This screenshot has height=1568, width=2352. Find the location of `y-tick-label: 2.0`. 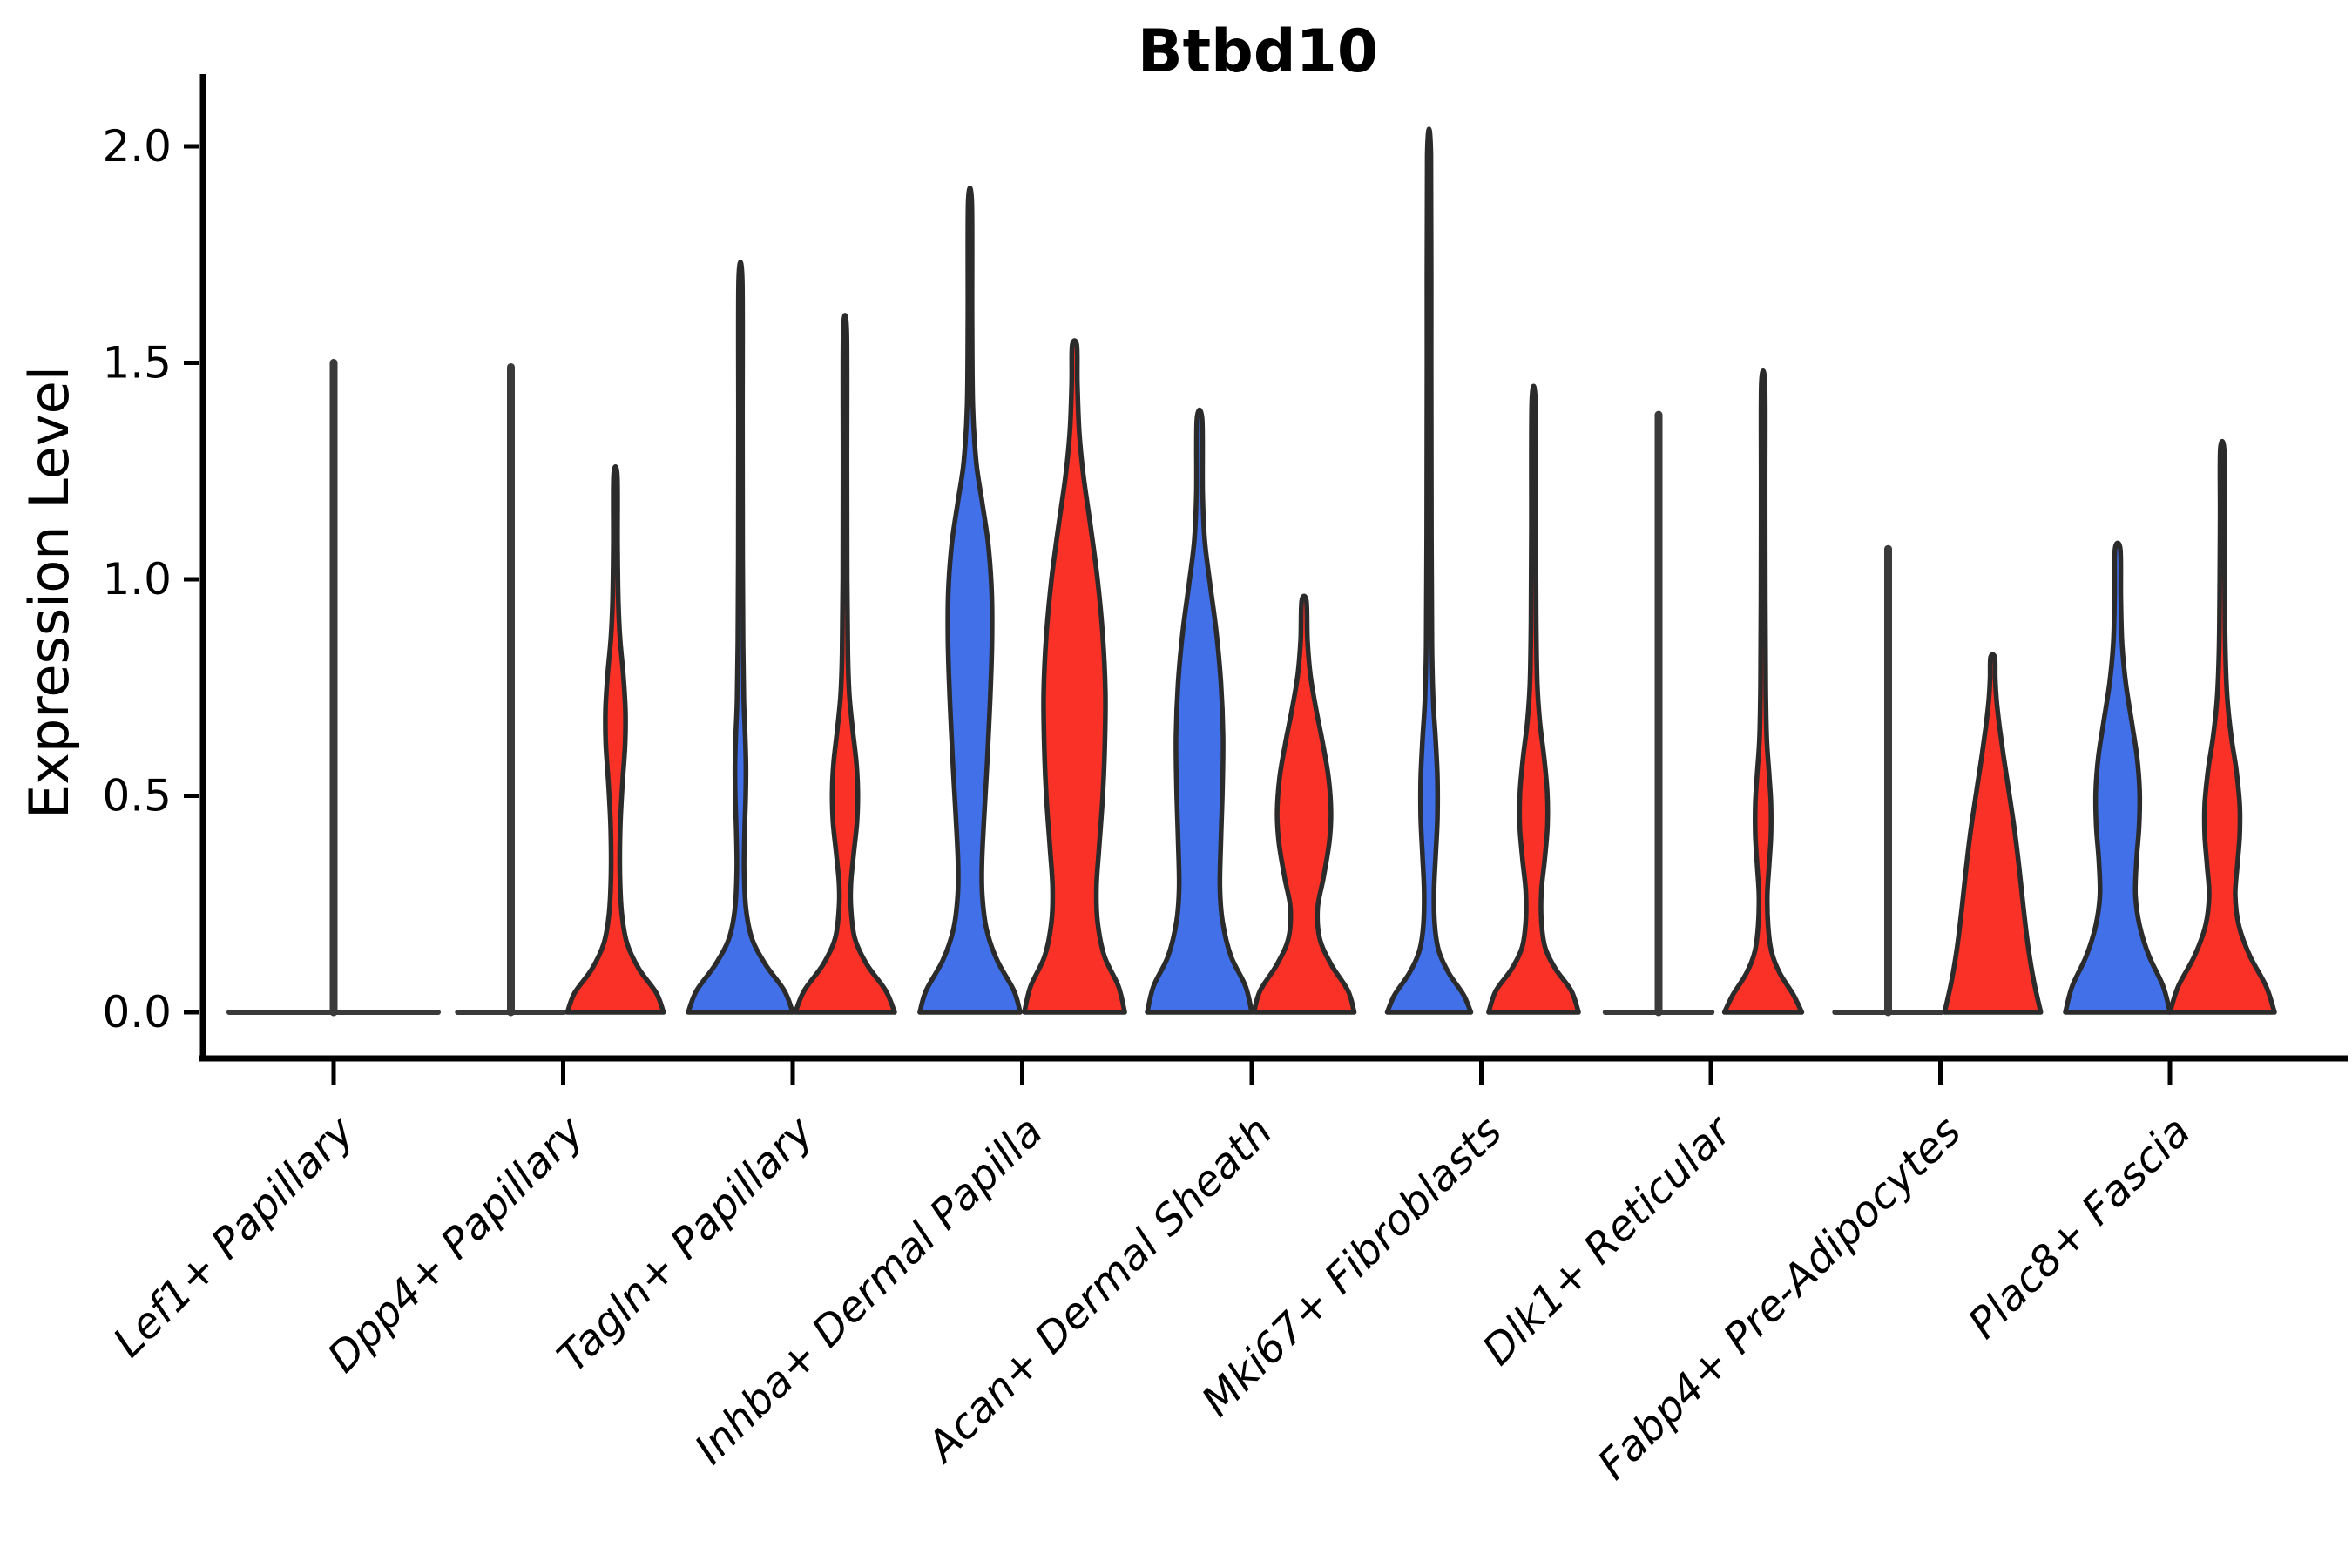

y-tick-label: 2.0 is located at coordinates (137, 146).